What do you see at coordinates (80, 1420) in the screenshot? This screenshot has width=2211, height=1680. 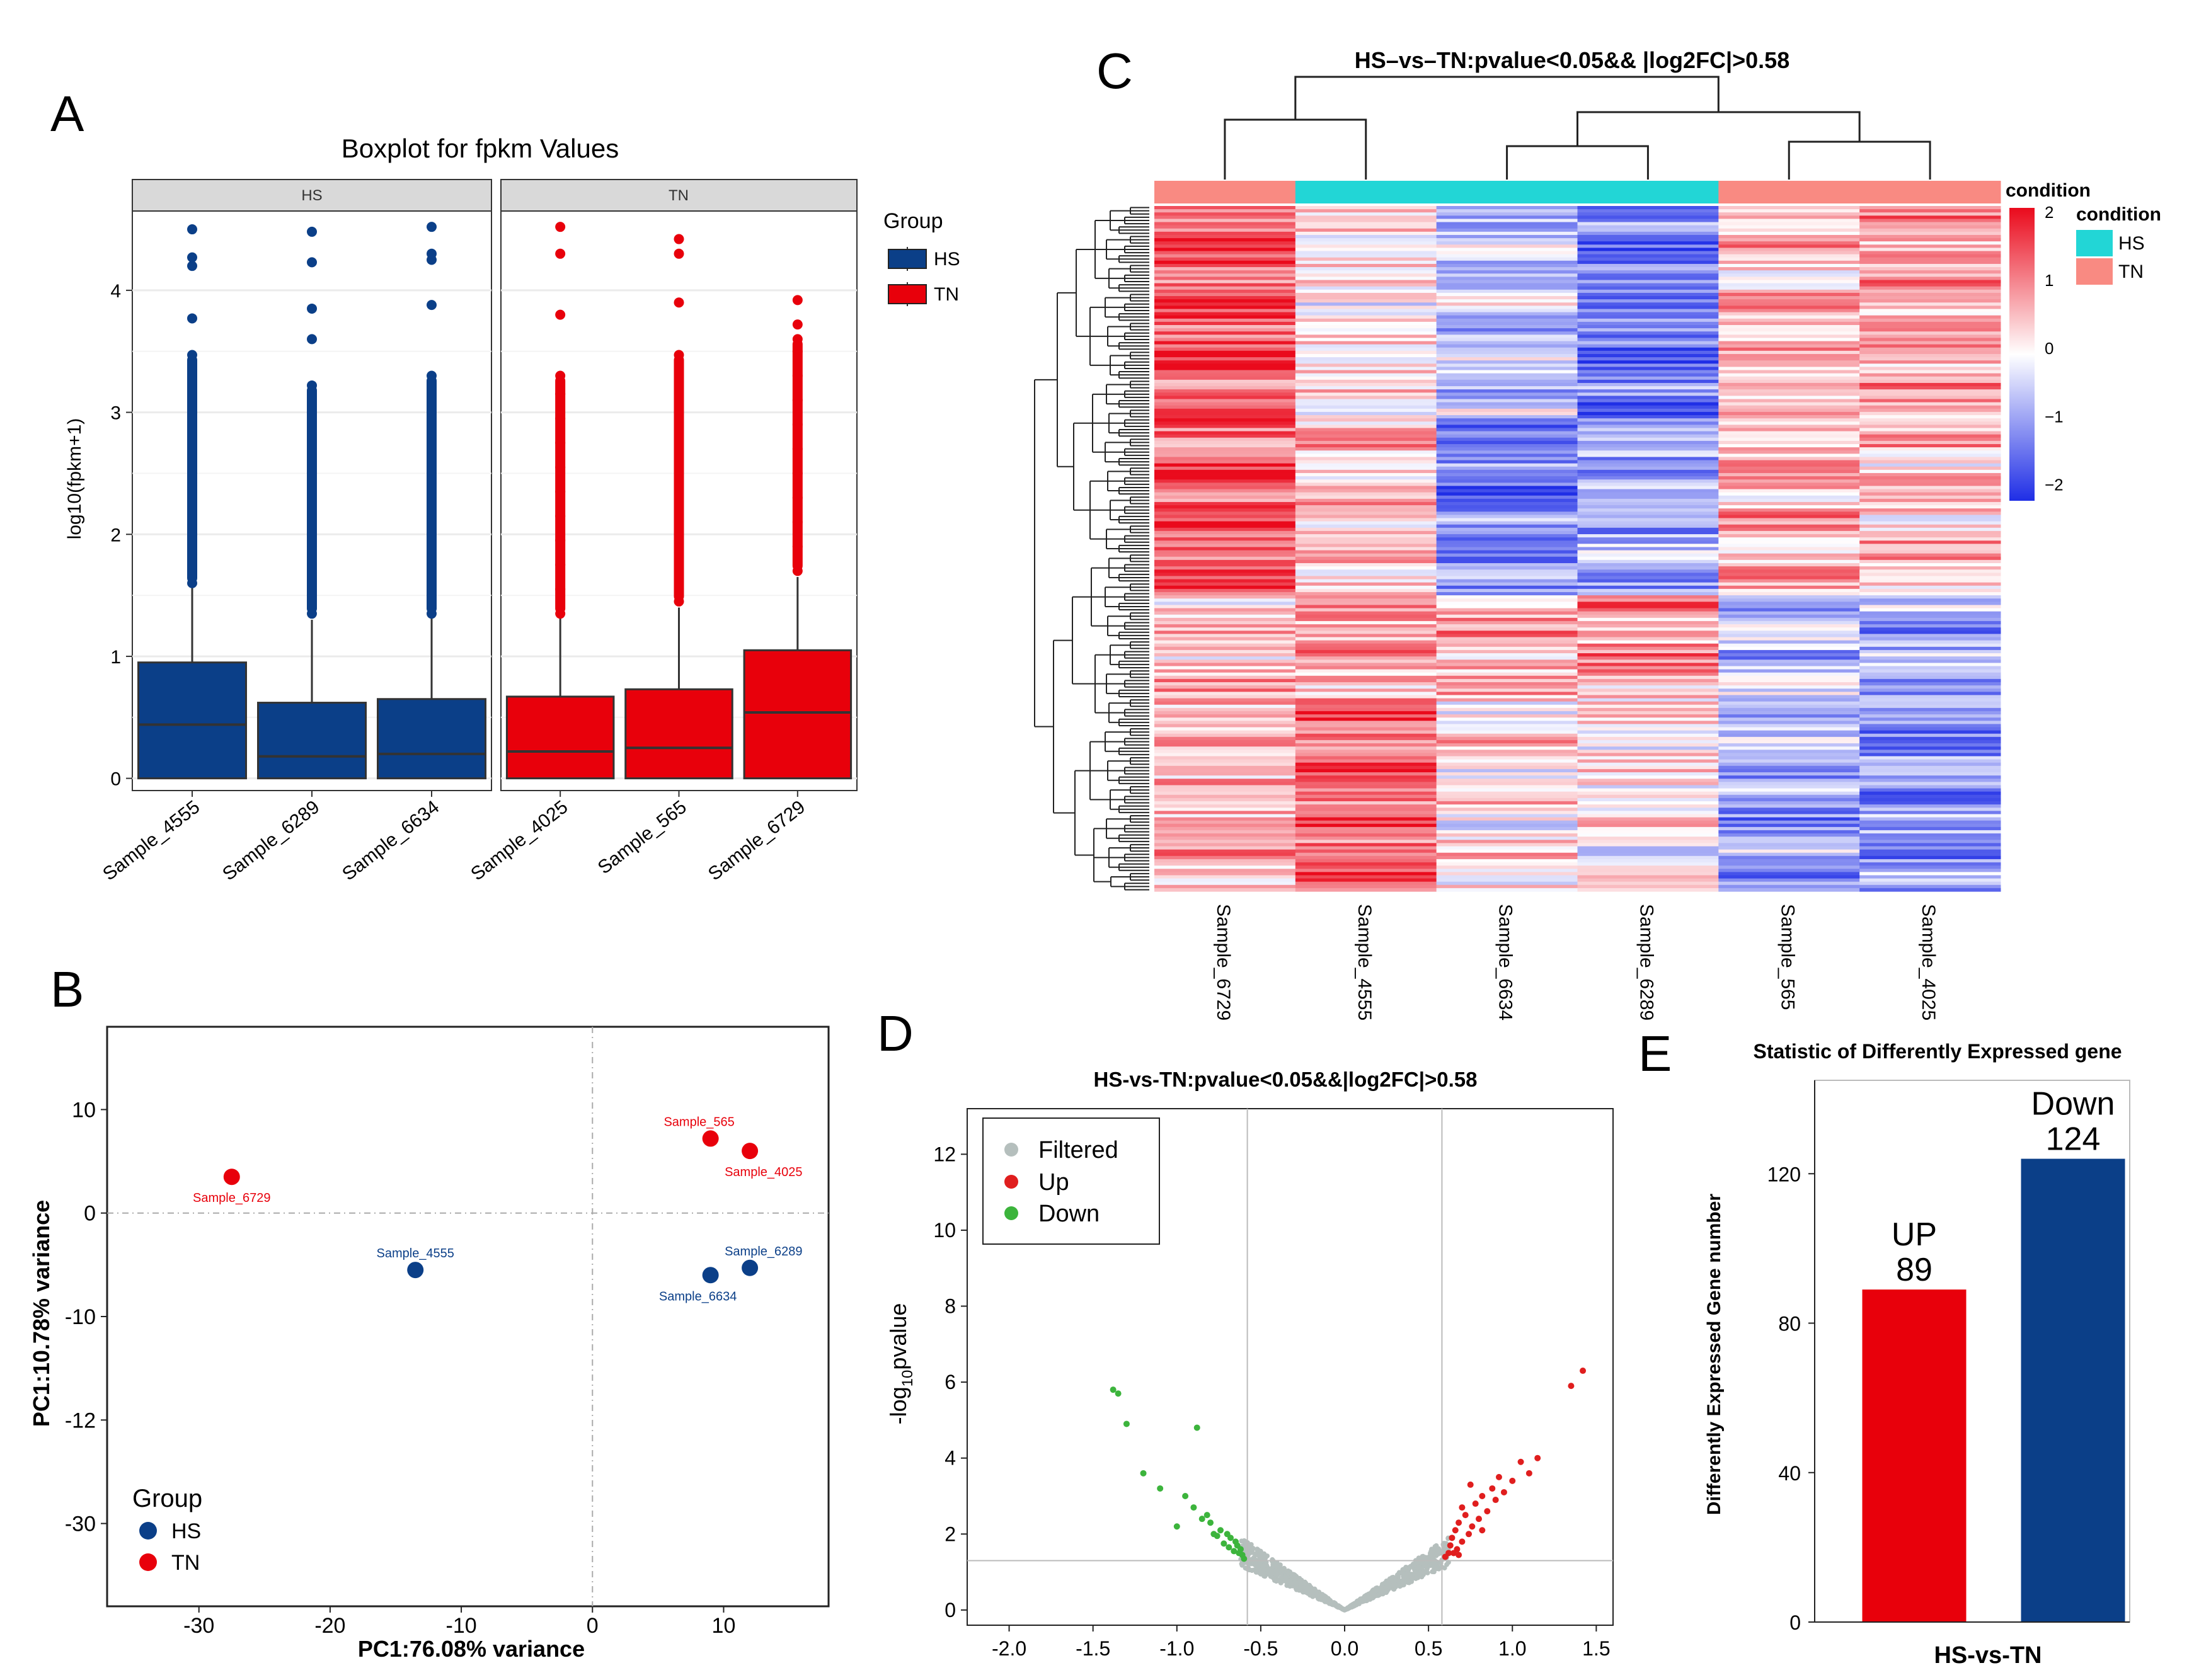 I see `y-tick-label: -12` at bounding box center [80, 1420].